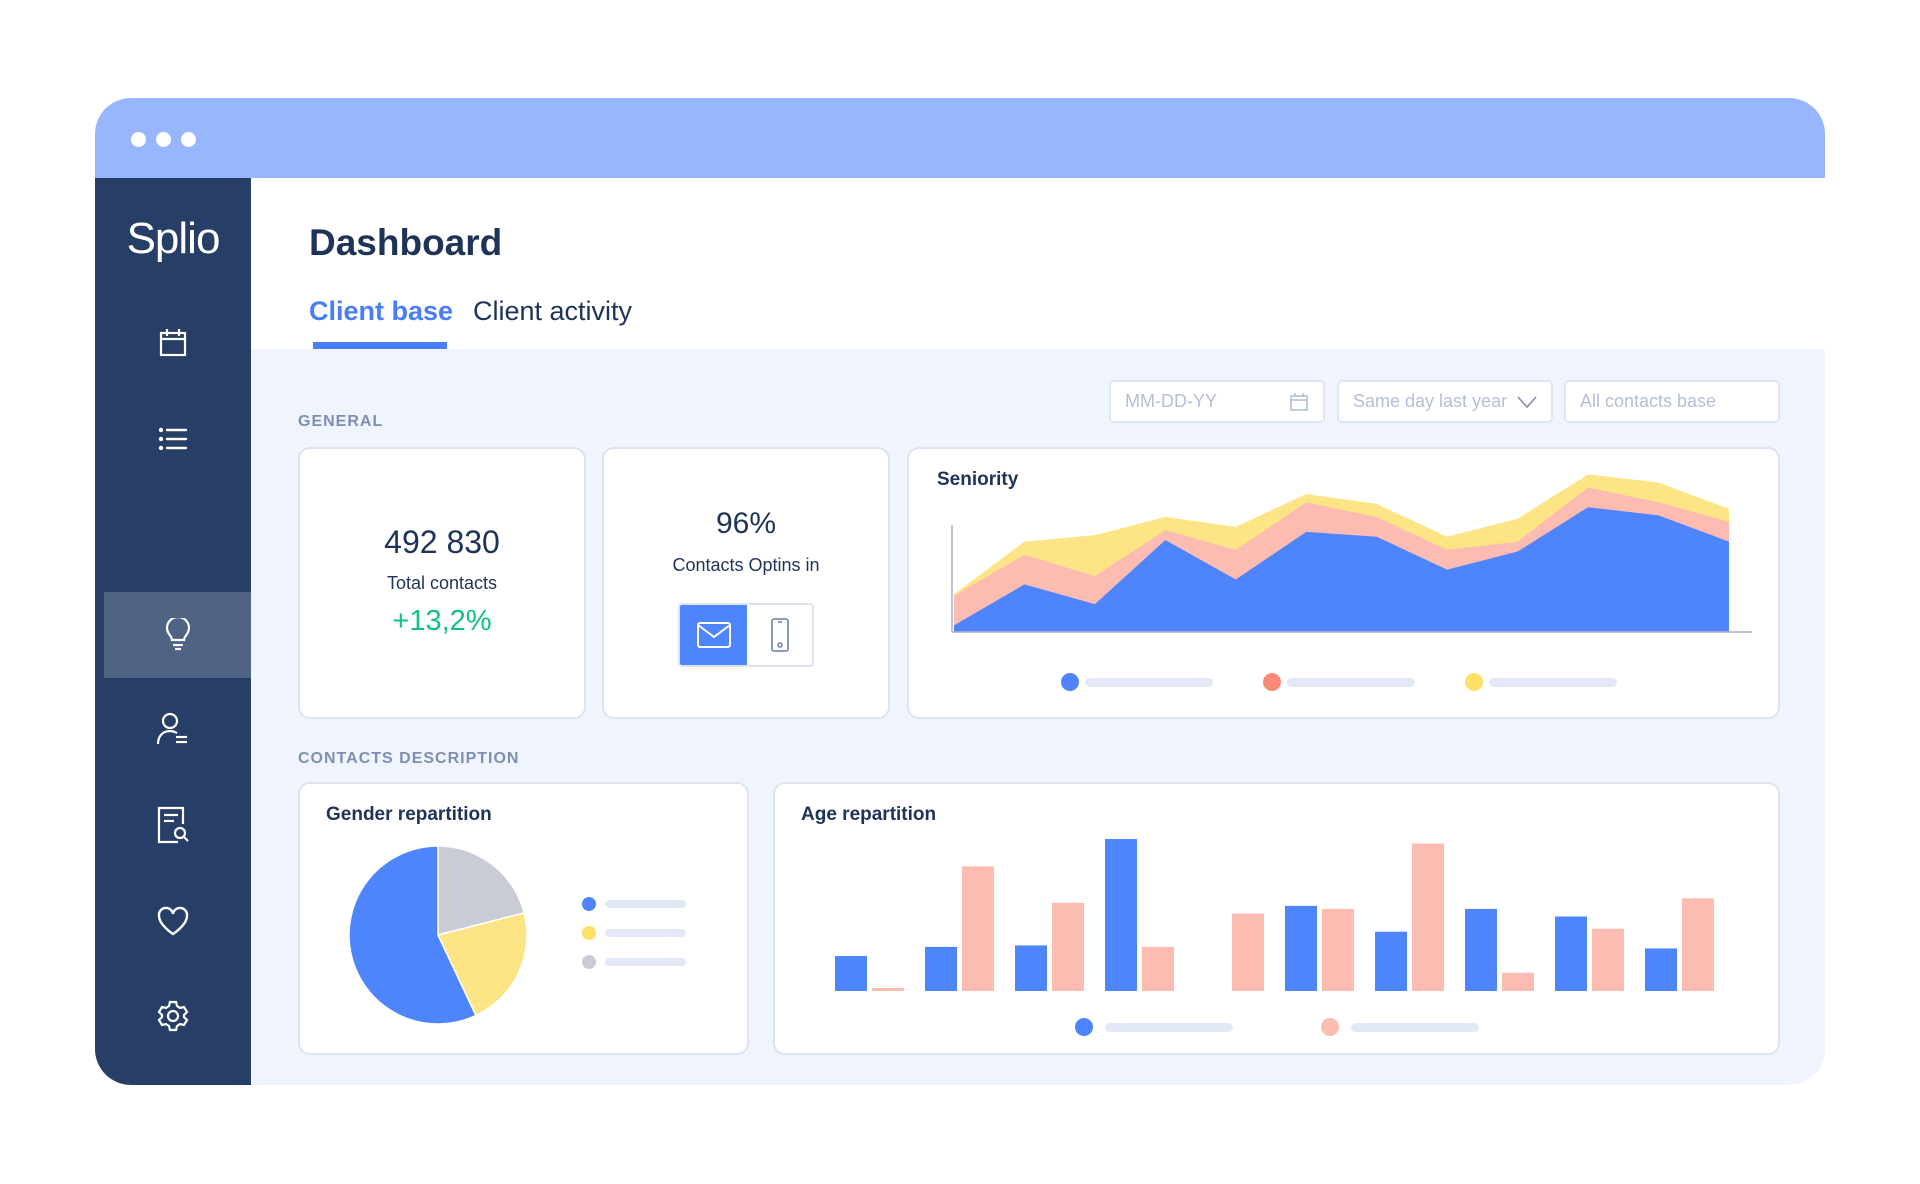 The image size is (1920, 1184). I want to click on date-placeholder: MM-DD-YY, so click(1171, 401).